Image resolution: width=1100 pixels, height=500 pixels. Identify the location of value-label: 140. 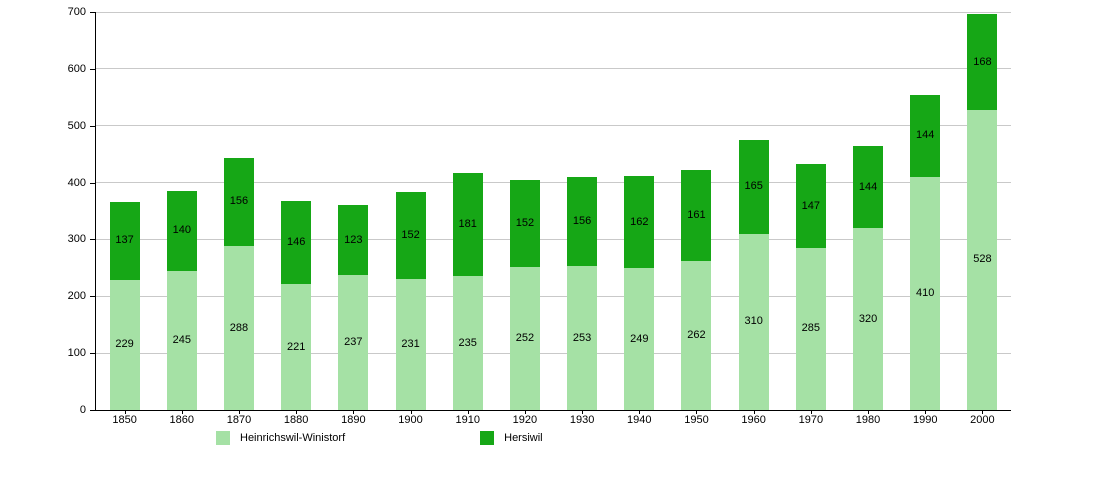
(181, 230).